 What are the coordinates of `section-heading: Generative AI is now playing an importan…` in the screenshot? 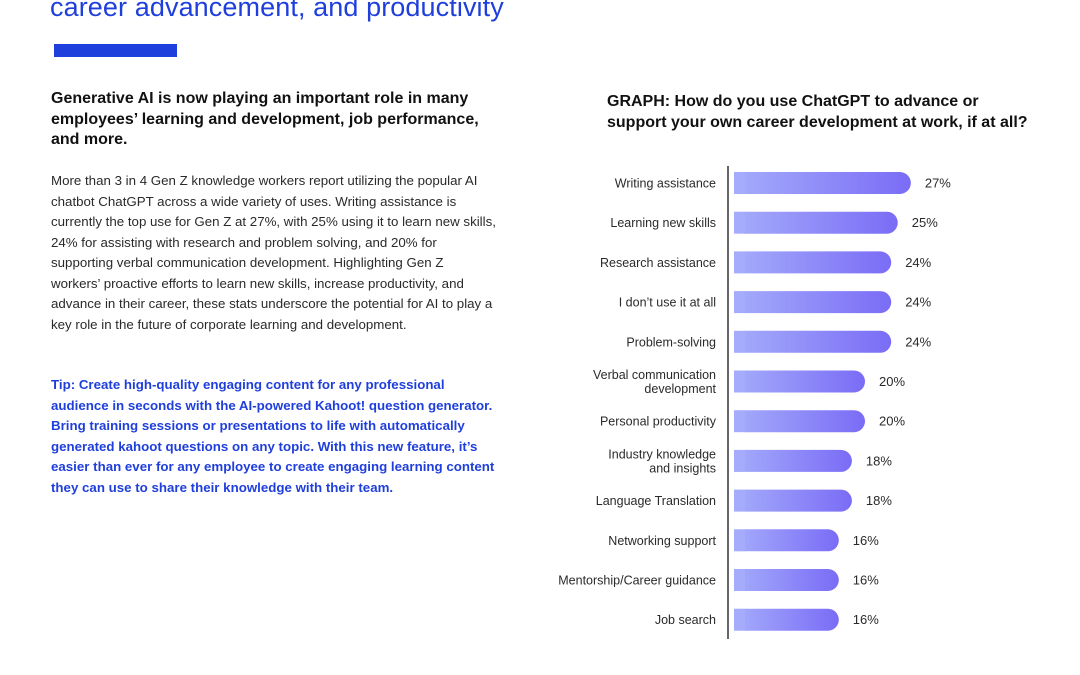 It's located at (265, 119).